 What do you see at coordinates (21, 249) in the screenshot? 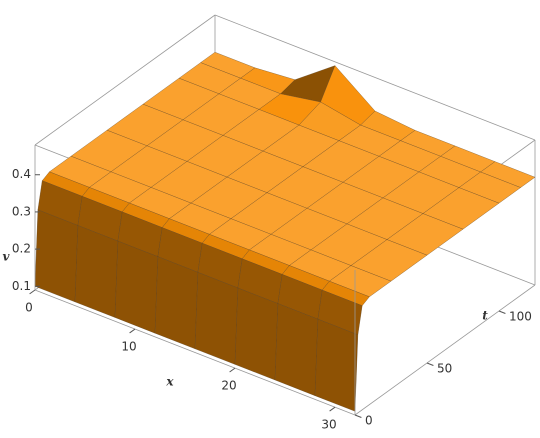
I see `v-tick-label: 0.2` at bounding box center [21, 249].